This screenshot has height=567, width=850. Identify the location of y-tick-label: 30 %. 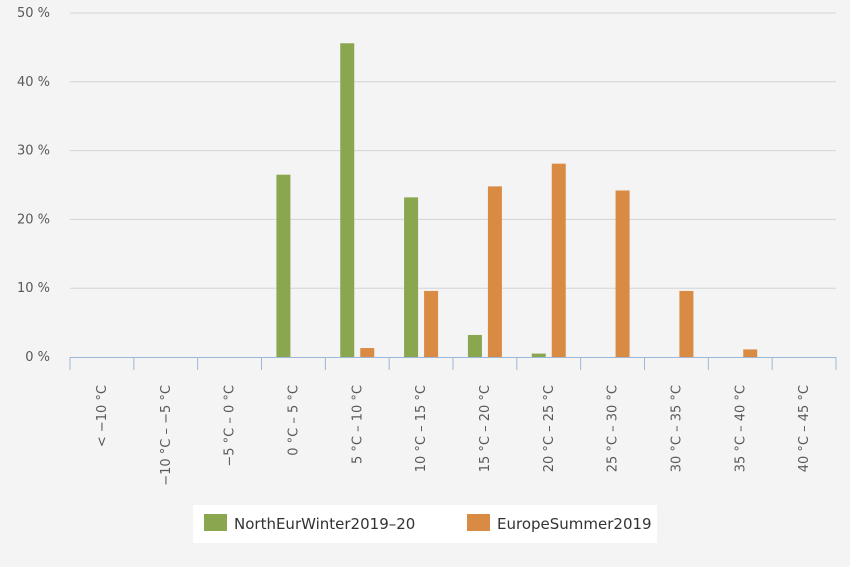
(33, 151).